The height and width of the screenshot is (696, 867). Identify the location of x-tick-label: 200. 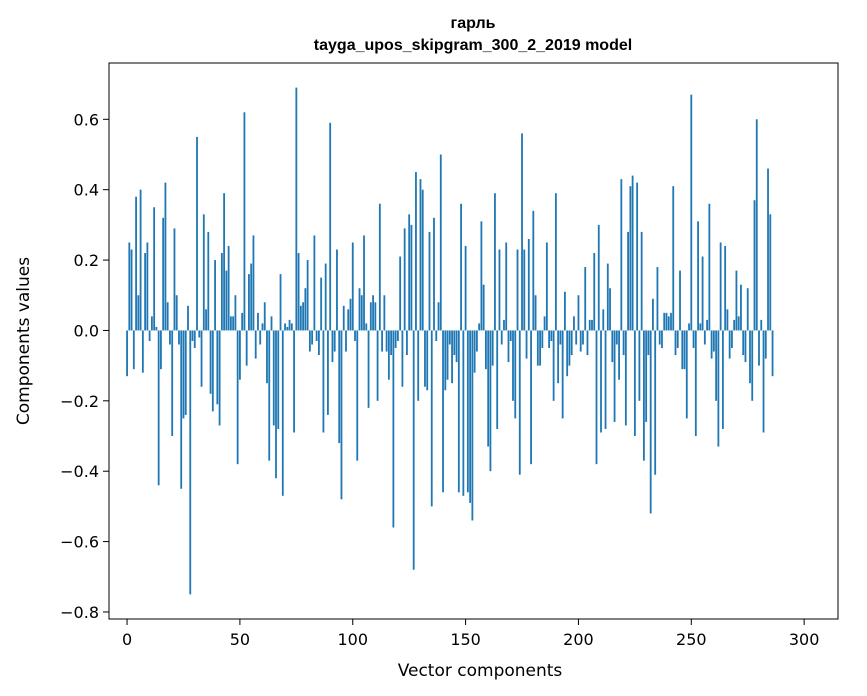
(578, 639).